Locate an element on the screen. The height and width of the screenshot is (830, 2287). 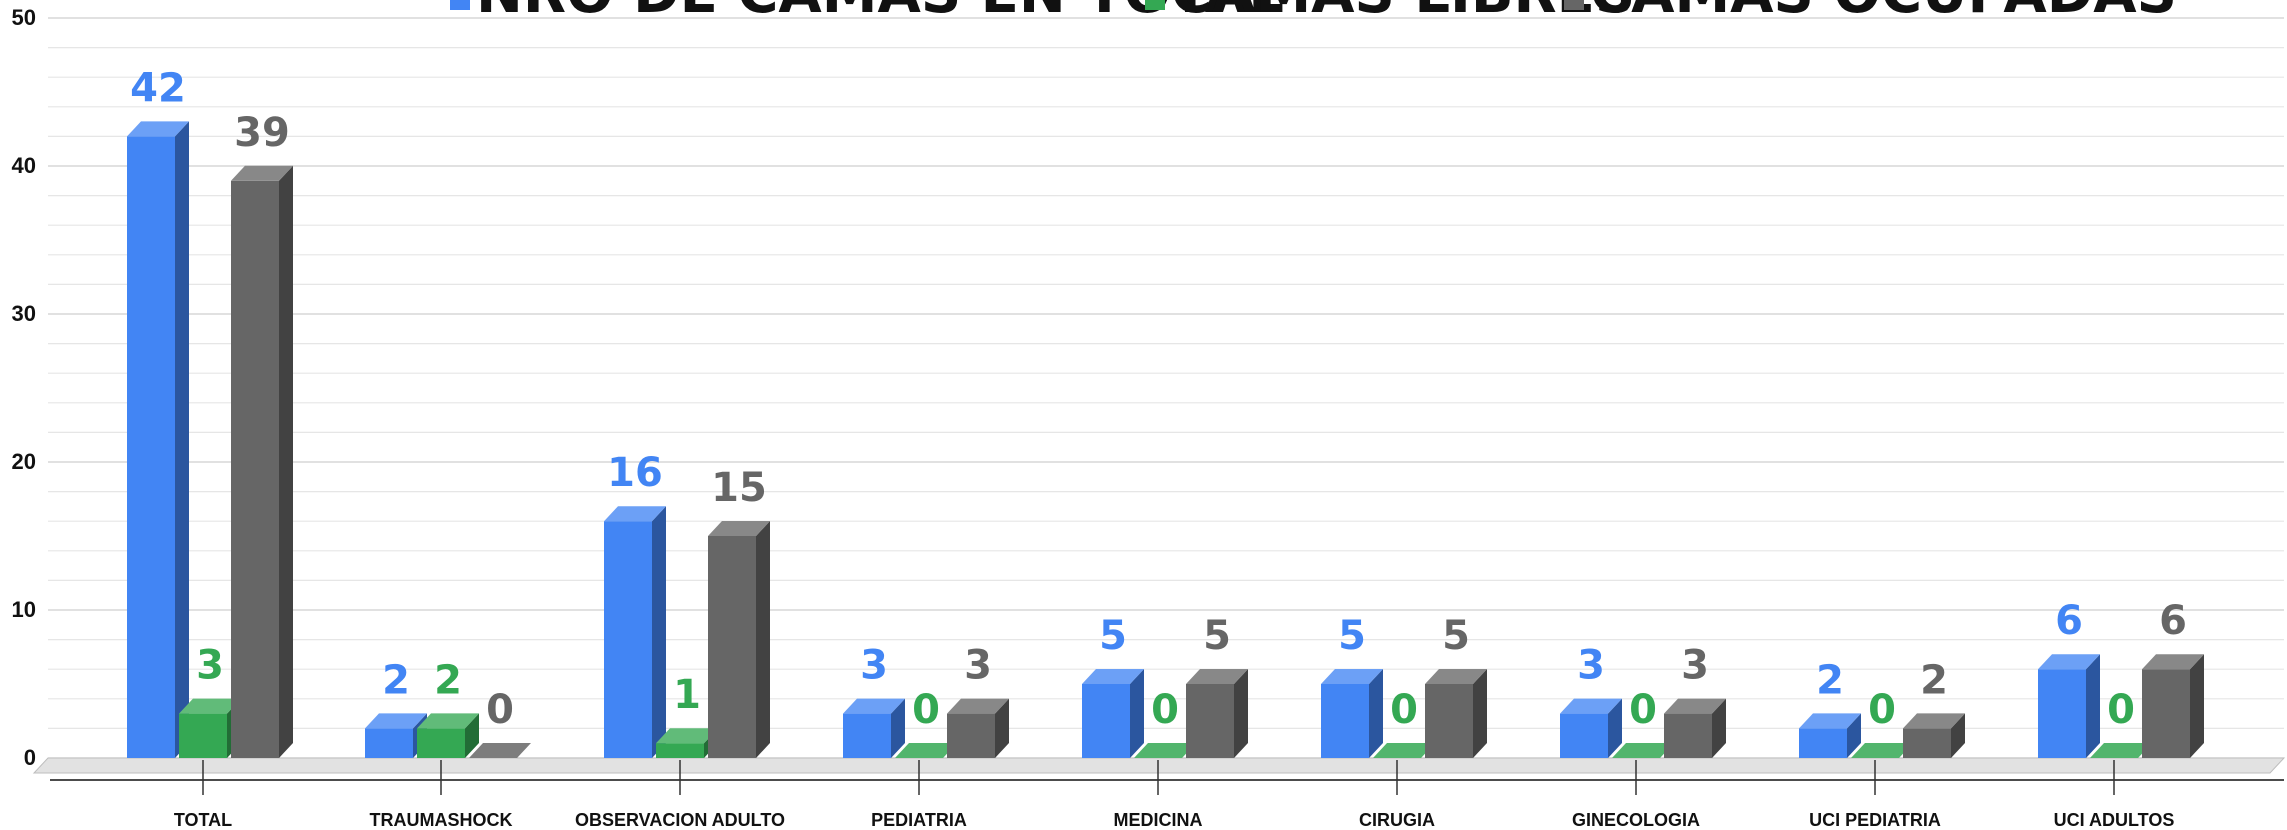
x-category-label: GINECOLOGIA is located at coordinates (1636, 820).